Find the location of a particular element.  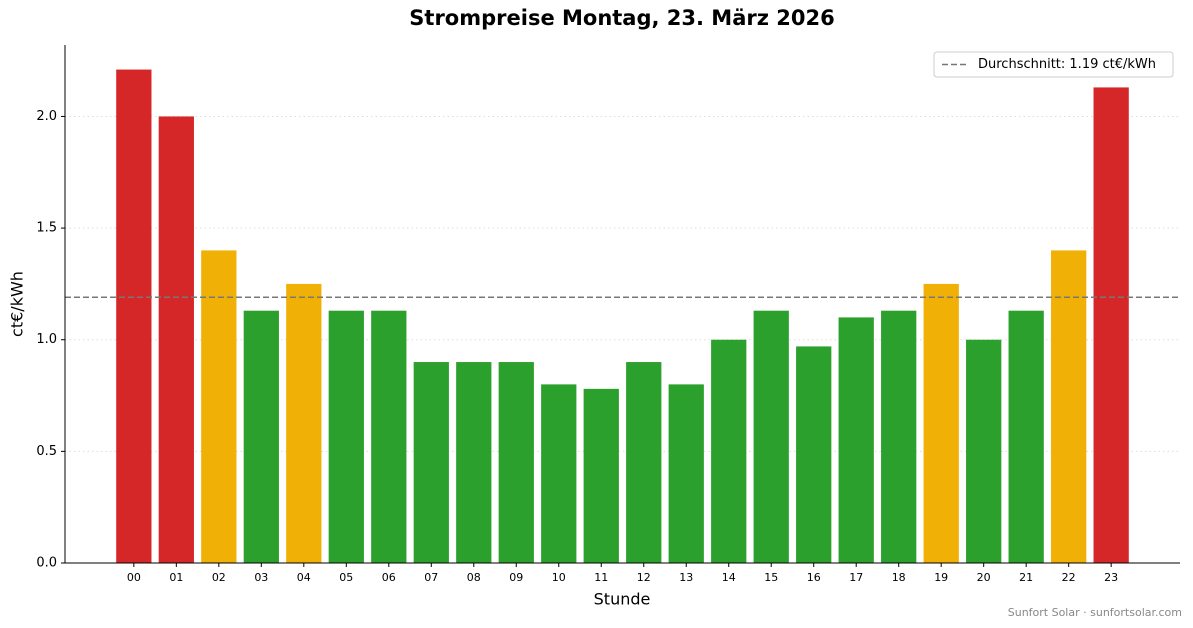

x-tick-label: 09 is located at coordinates (516, 577).